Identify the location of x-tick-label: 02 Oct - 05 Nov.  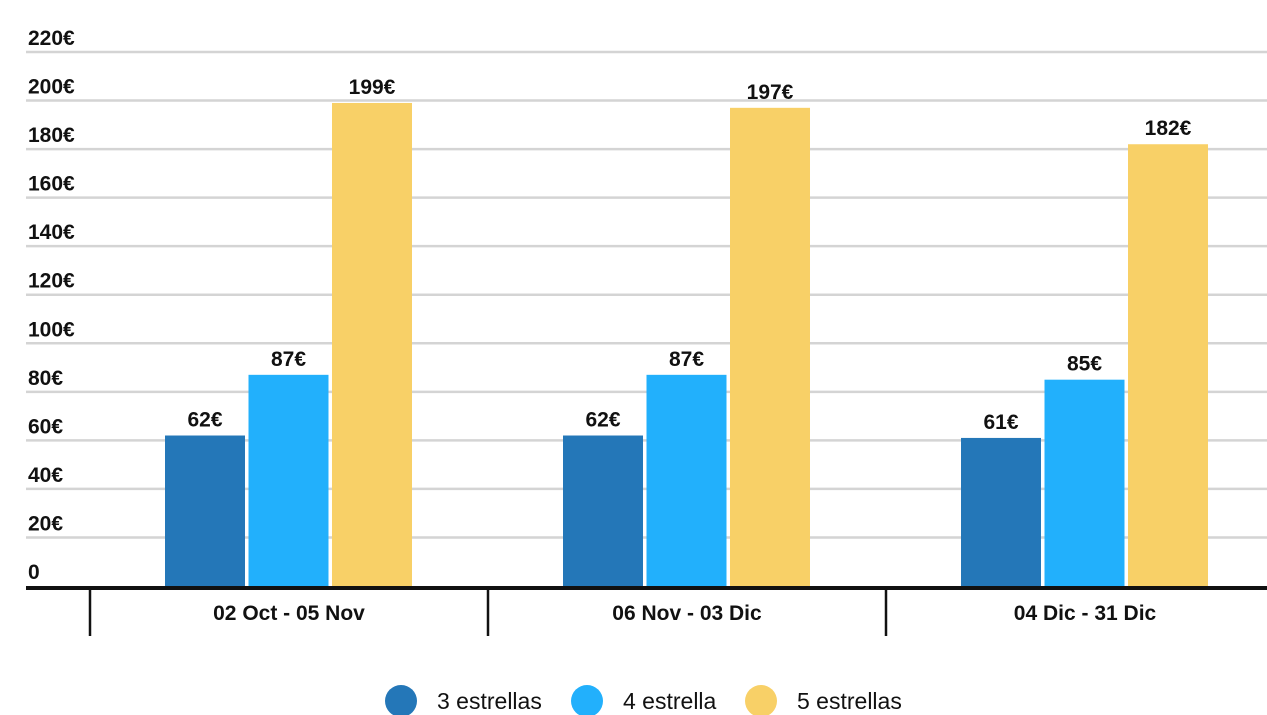
(289, 613).